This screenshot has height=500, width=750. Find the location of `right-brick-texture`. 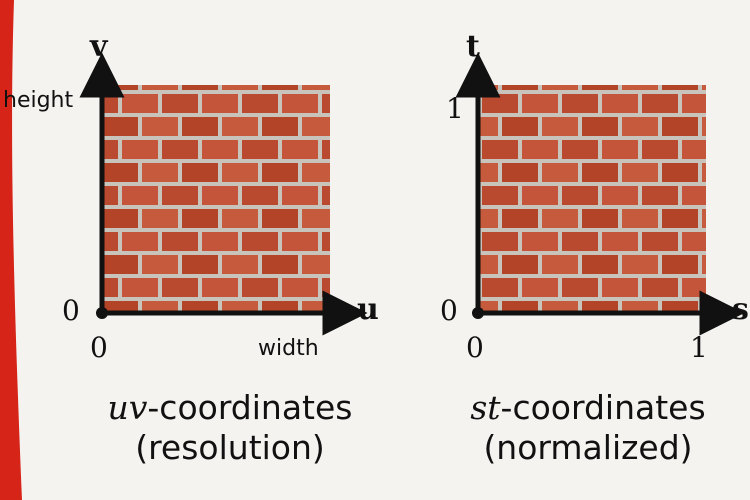

right-brick-texture is located at coordinates (592, 198).